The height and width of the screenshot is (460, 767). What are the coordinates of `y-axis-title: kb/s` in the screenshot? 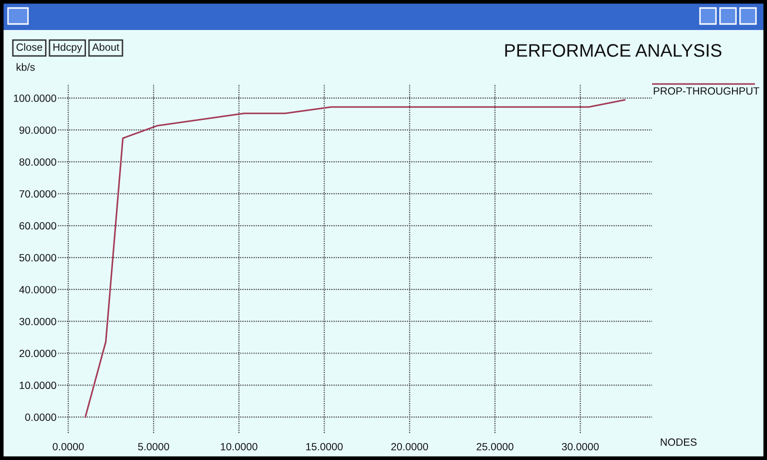 It's located at (25, 67).